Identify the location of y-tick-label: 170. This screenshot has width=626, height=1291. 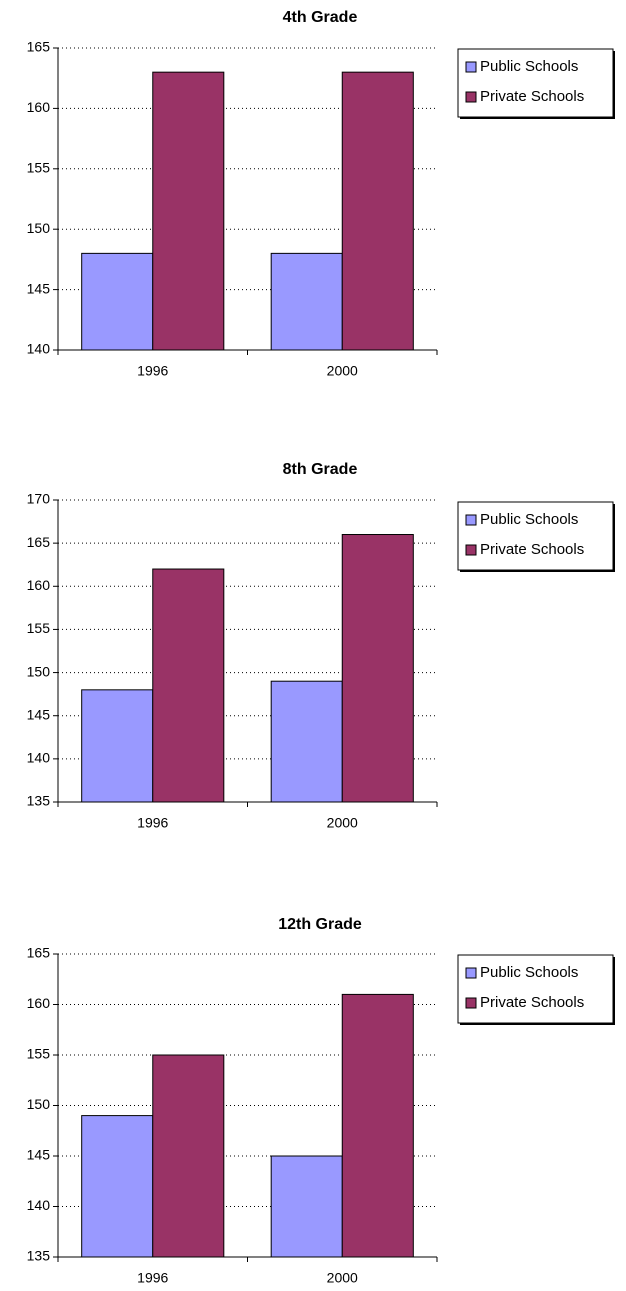
(39, 499).